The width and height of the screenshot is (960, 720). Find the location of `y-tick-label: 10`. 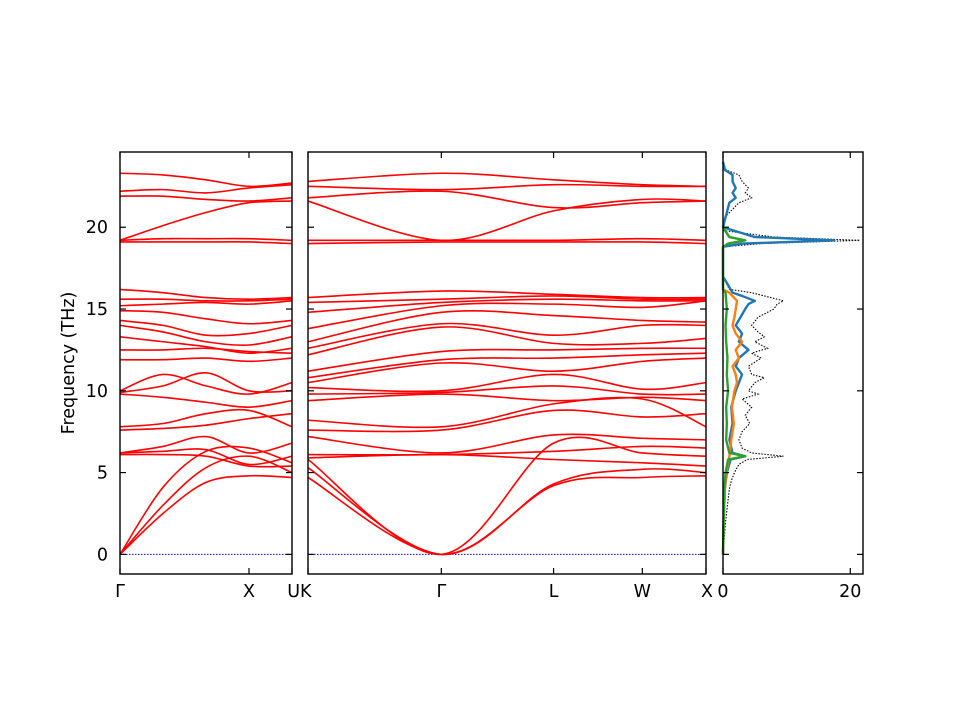

y-tick-label: 10 is located at coordinates (97, 392).